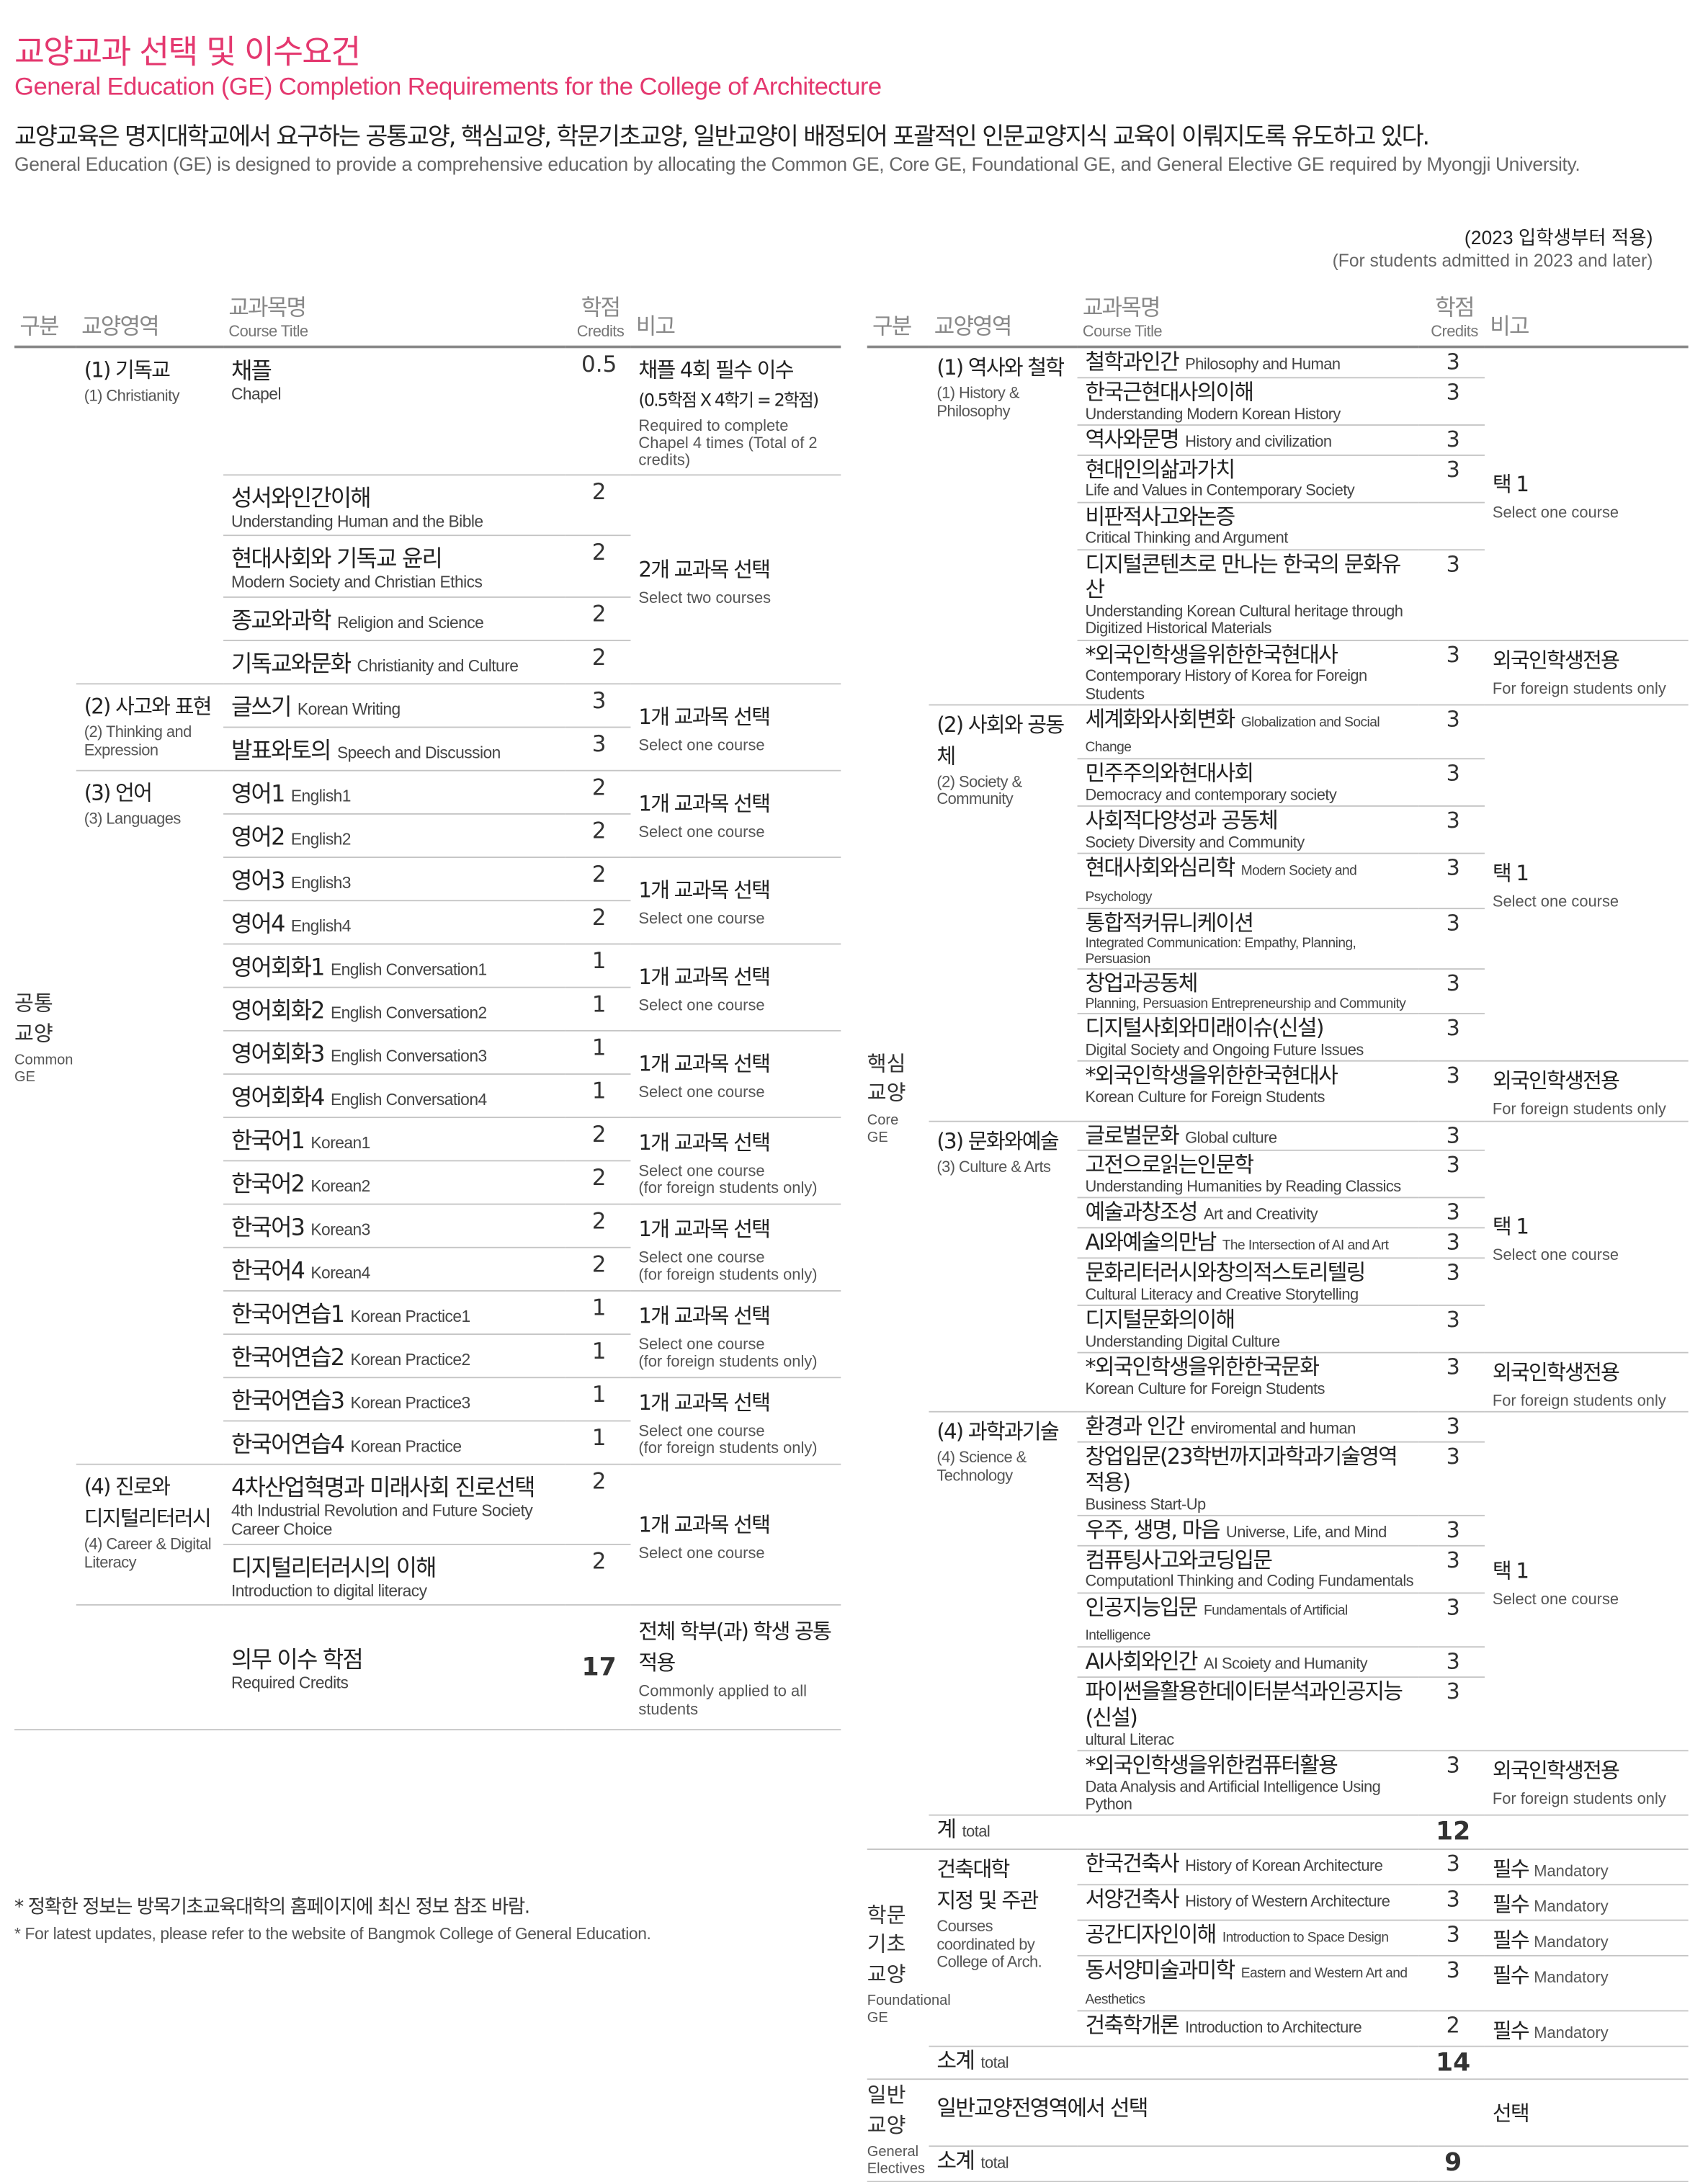 The height and width of the screenshot is (2182, 1708). I want to click on course-title: AI사회와인간 AI Scoiety and Humanity, so click(1248, 1662).